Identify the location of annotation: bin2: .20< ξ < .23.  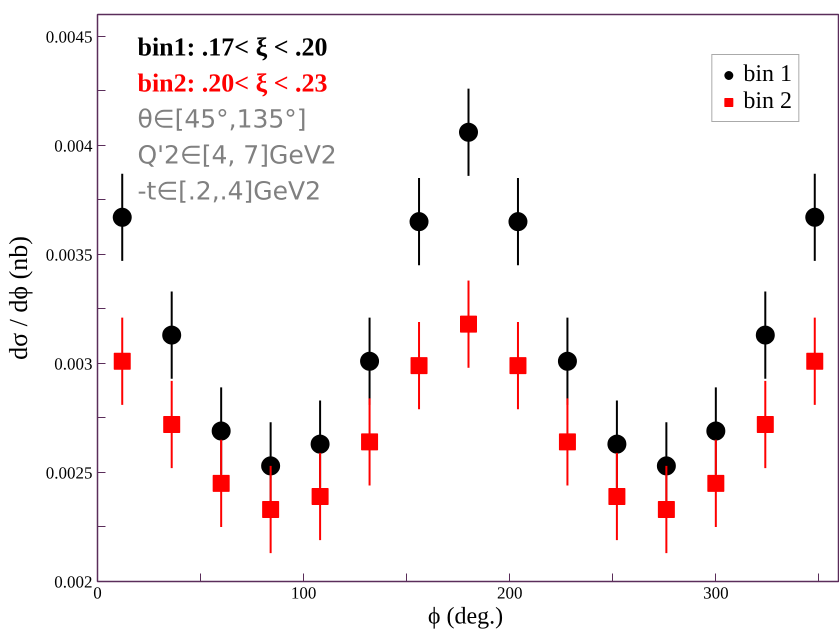
(233, 83).